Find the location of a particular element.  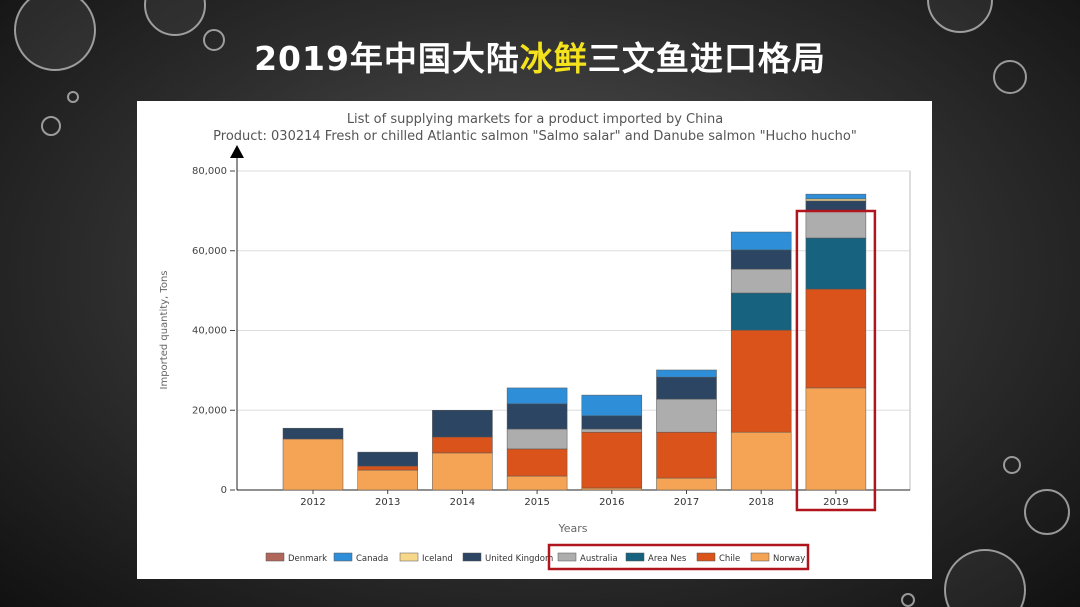

x-tick-label: 2017 is located at coordinates (686, 502).